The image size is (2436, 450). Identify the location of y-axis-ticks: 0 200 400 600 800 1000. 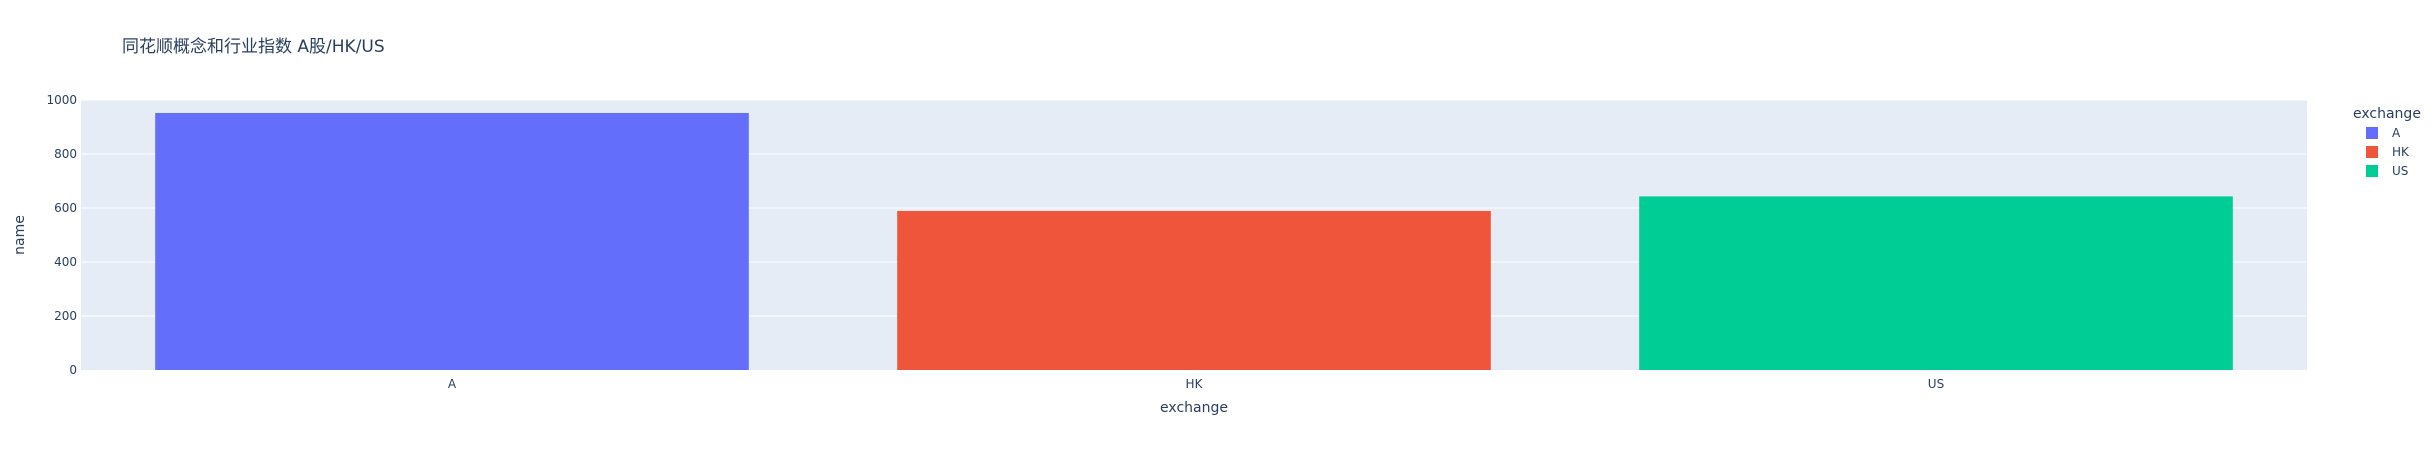
(61, 235).